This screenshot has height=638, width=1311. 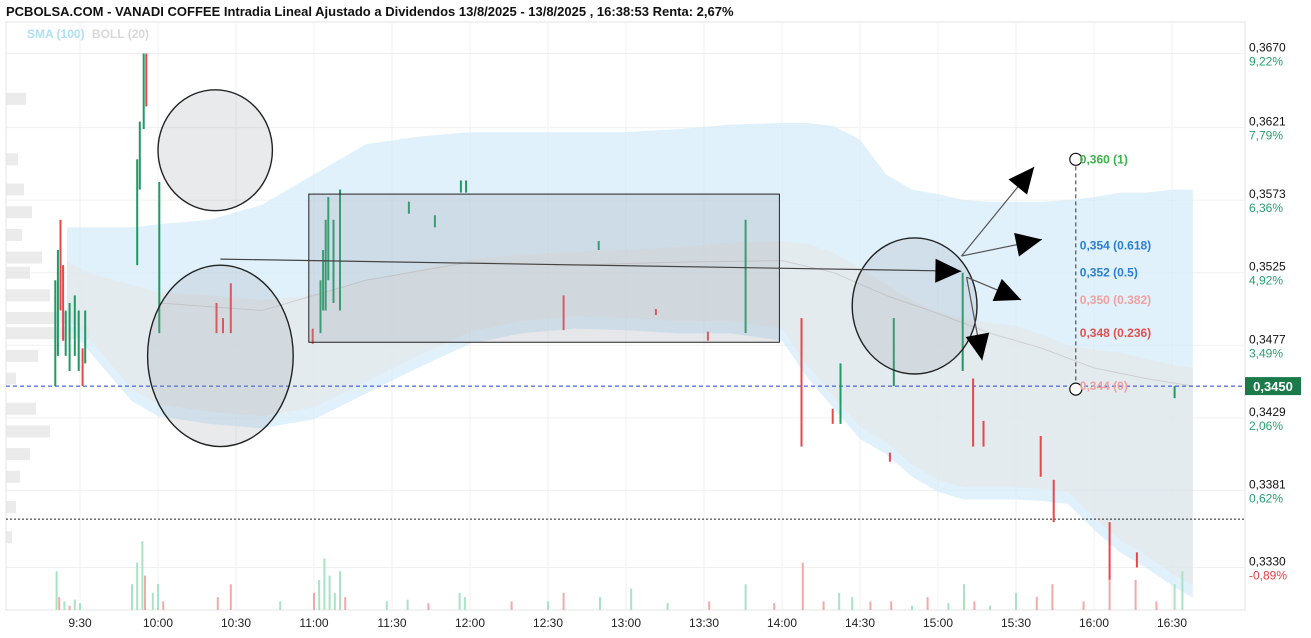 What do you see at coordinates (626, 623) in the screenshot?
I see `x-tick-label: 13:00` at bounding box center [626, 623].